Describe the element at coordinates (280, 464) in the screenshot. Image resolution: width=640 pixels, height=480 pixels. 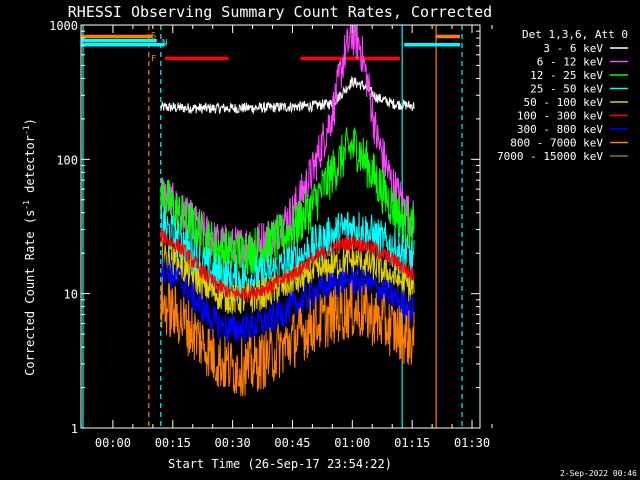
I see `x-axis-label: Start Time (26-Sep-17 23:54:22)` at that location.